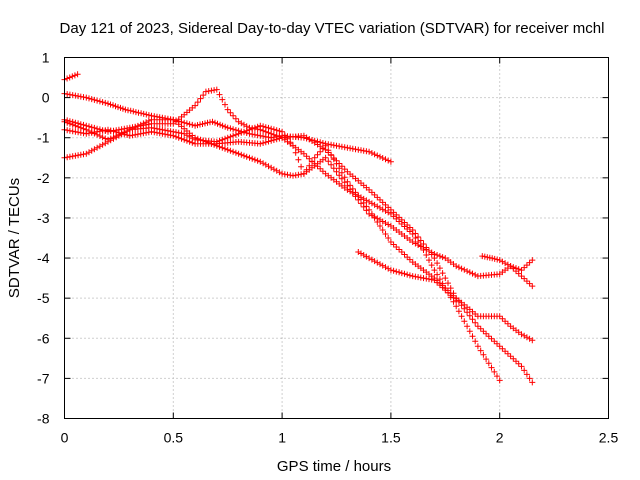  I want to click on series-track-h, so click(507, 263).